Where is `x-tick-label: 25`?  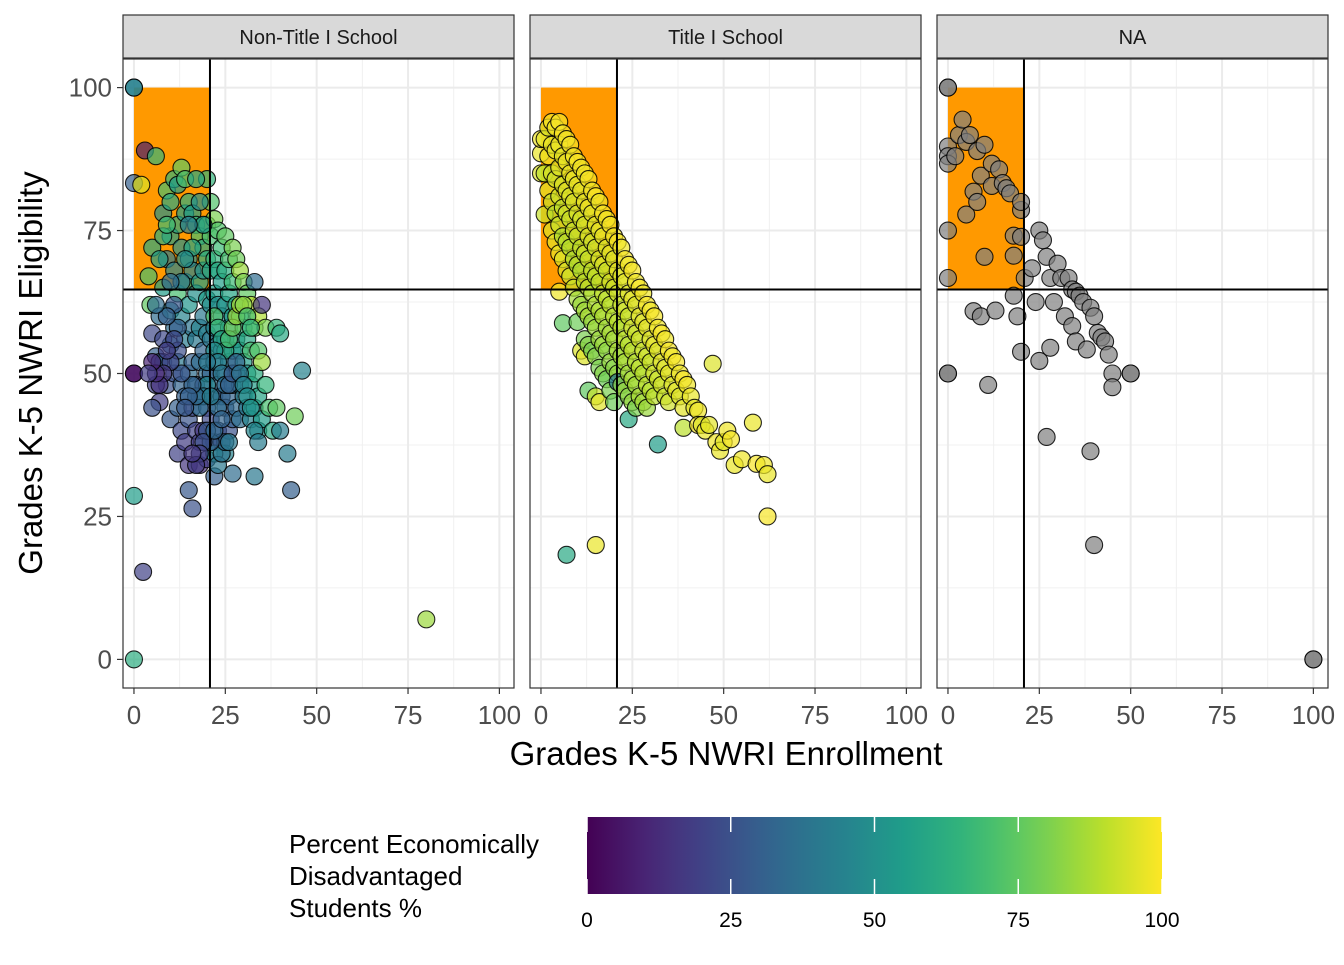 x-tick-label: 25 is located at coordinates (632, 715).